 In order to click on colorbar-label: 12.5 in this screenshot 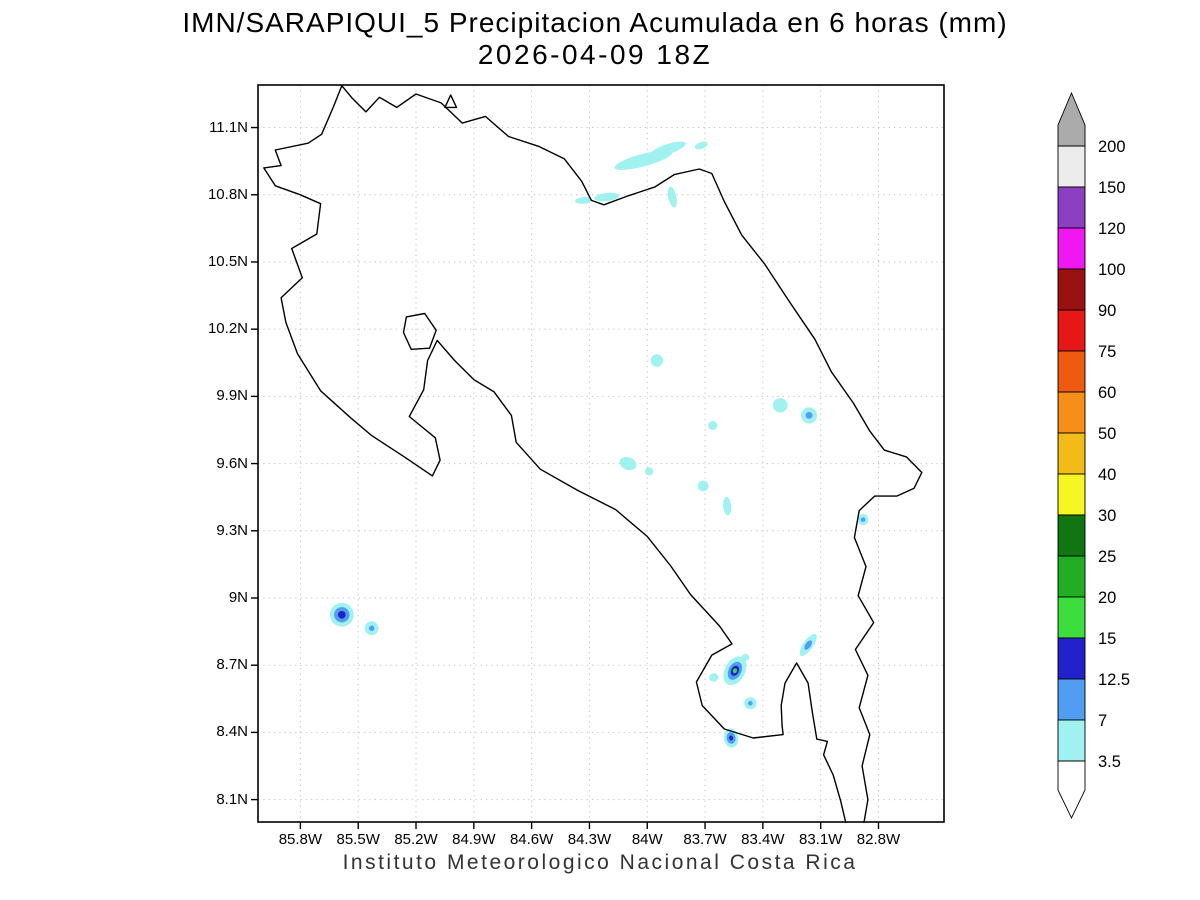, I will do `click(1114, 680)`.